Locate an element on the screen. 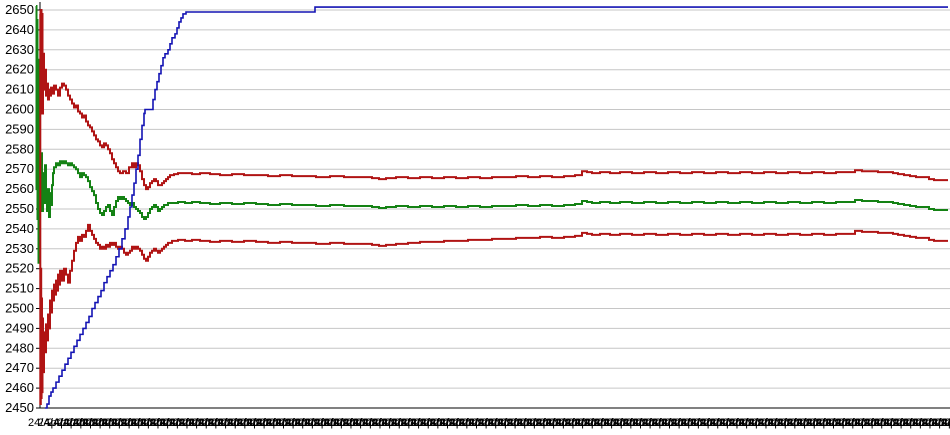 This screenshot has width=950, height=435. y-tick-label: 2600 is located at coordinates (19, 109).